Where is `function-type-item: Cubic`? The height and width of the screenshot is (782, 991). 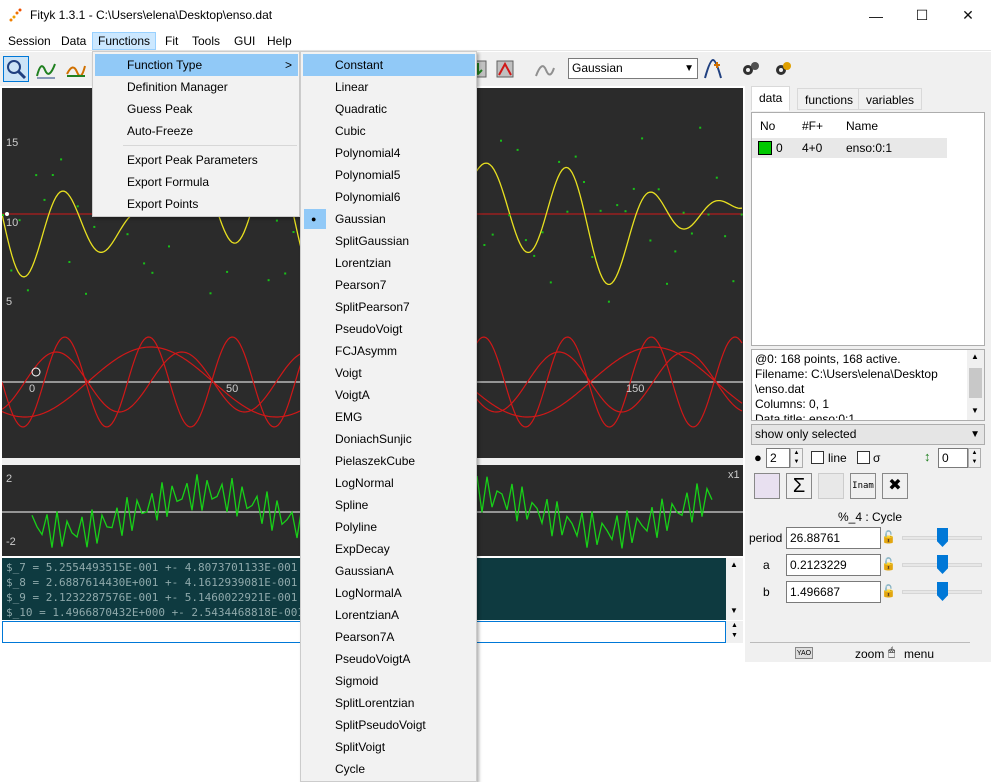 function-type-item: Cubic is located at coordinates (389, 131).